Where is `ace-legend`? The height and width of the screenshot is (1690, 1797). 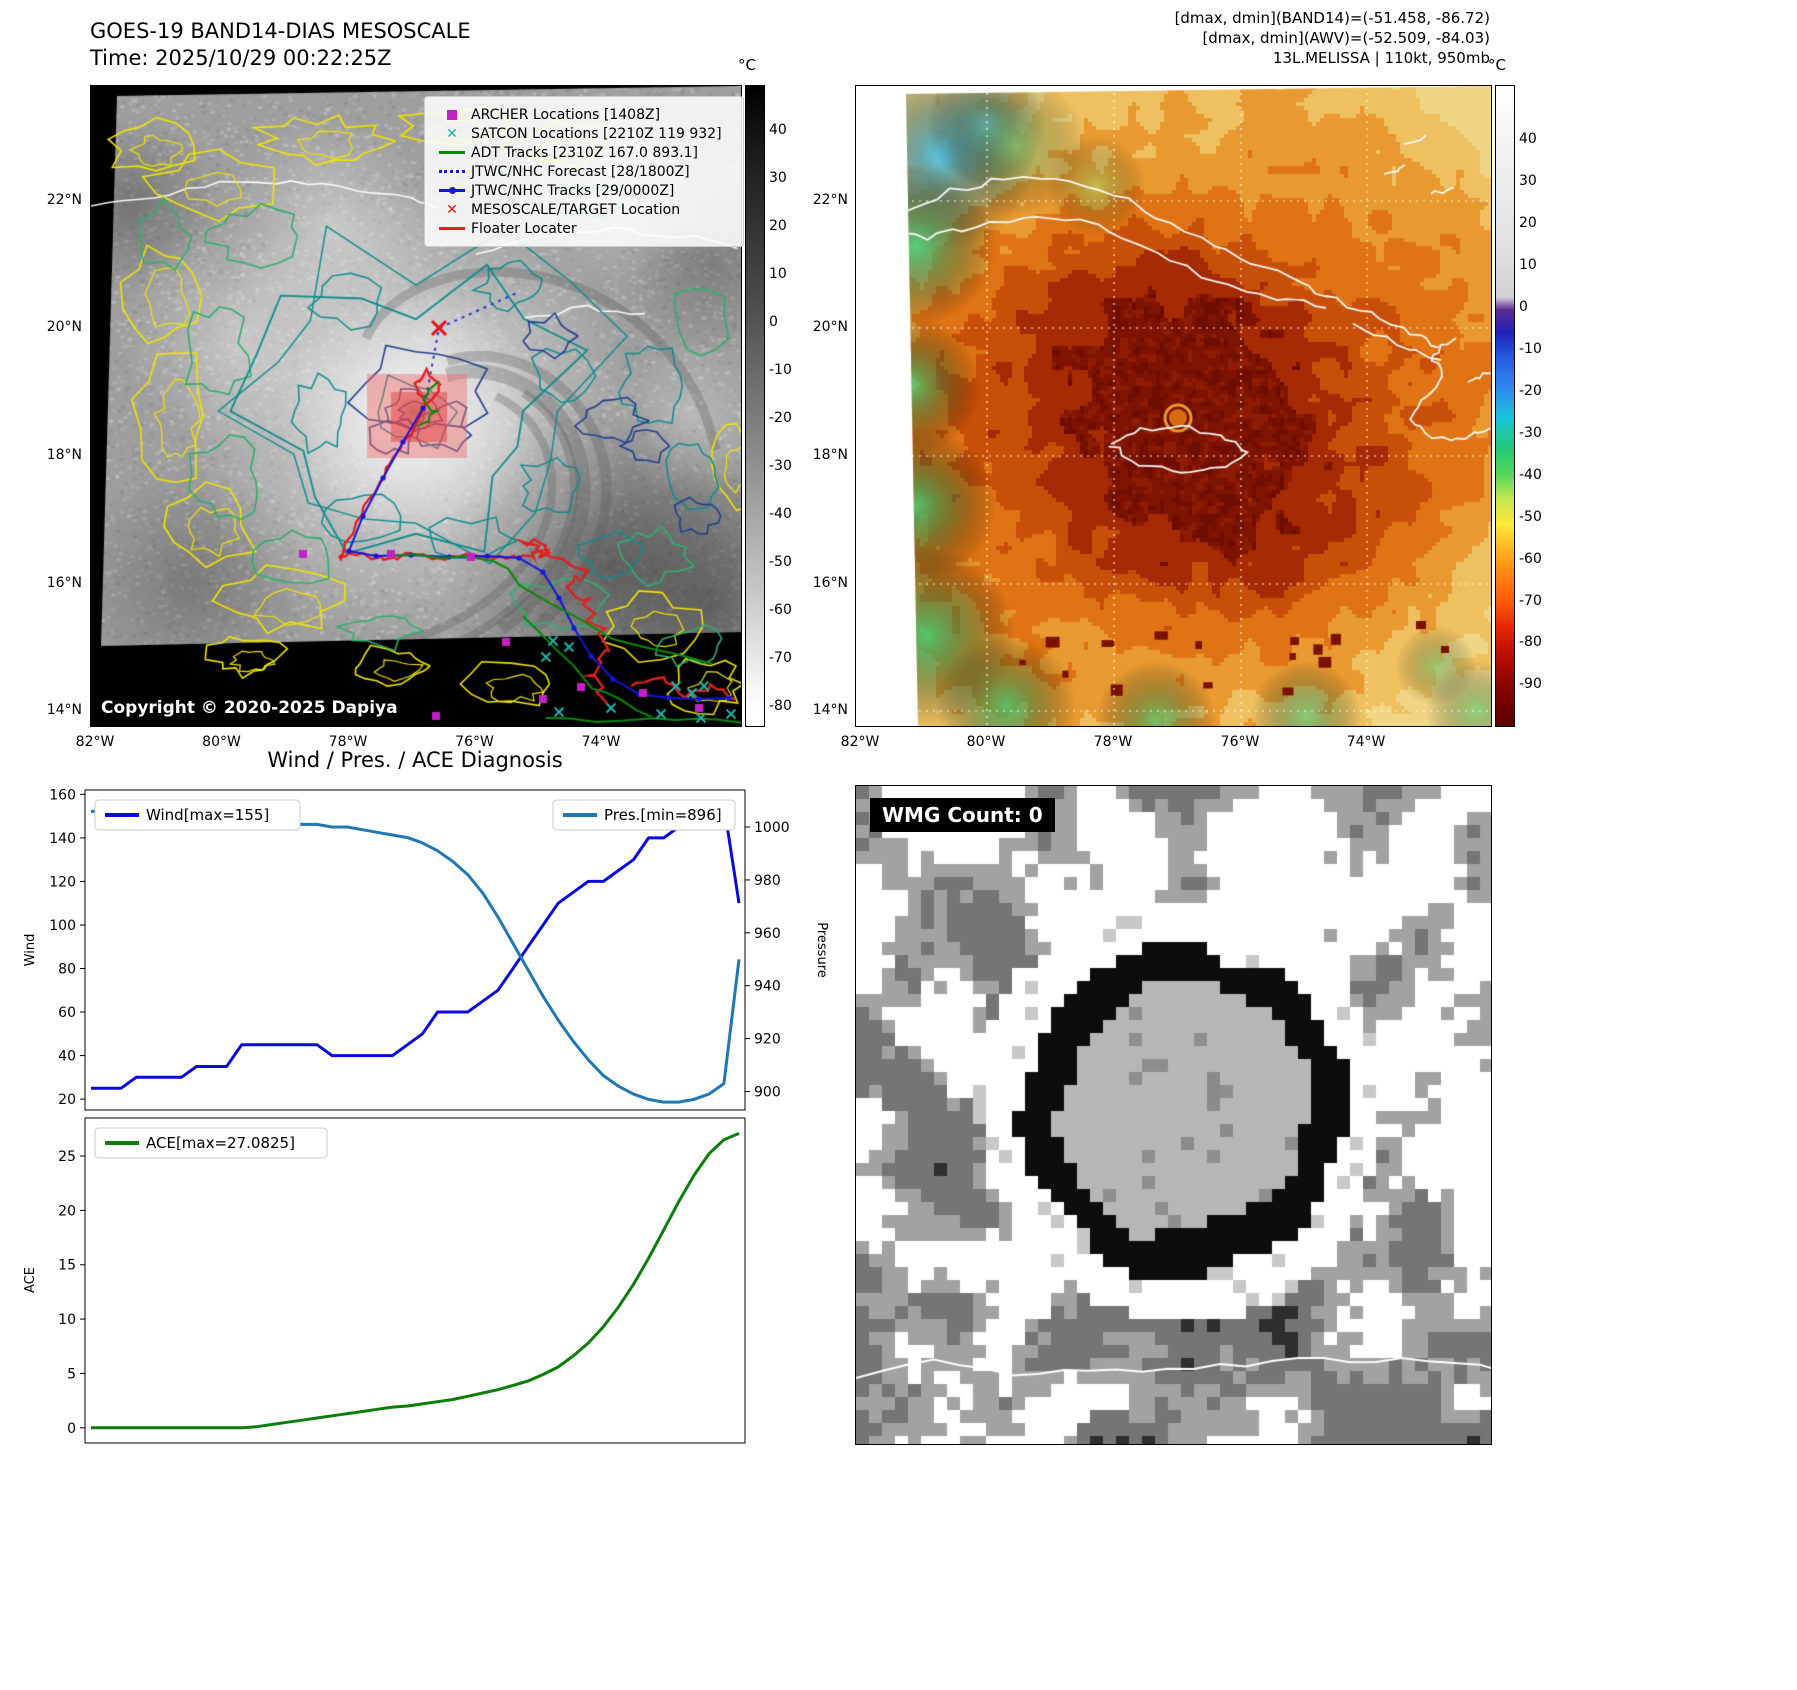 ace-legend is located at coordinates (211, 1143).